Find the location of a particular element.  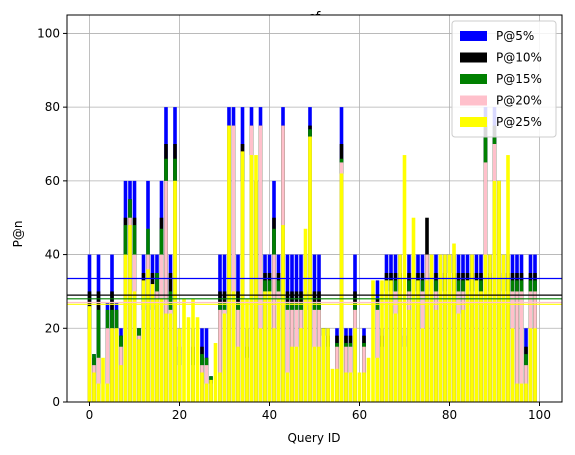

y-tick-label: 60 is located at coordinates (52, 181).